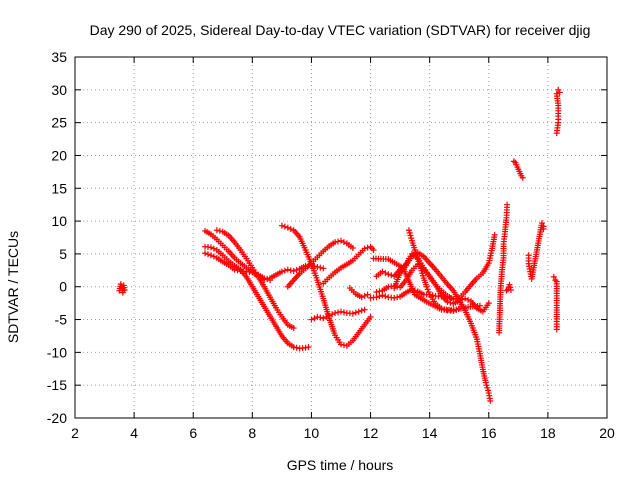 Image resolution: width=640 pixels, height=480 pixels. Describe the element at coordinates (57, 352) in the screenshot. I see `y-tick-label: -10` at that location.